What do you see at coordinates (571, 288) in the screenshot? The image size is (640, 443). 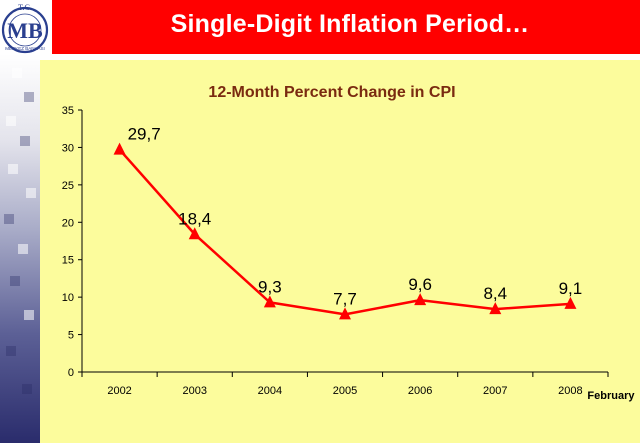 I see `data-label: 9,1` at bounding box center [571, 288].